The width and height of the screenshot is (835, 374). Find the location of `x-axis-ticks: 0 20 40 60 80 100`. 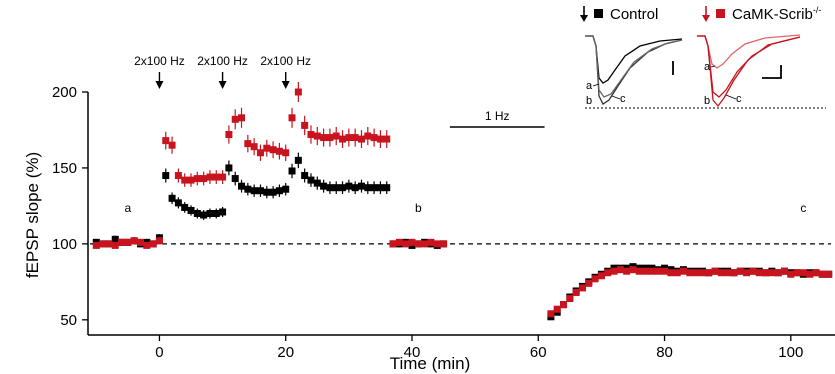

x-axis-ticks: 0 20 40 60 80 100 is located at coordinates (479, 348).